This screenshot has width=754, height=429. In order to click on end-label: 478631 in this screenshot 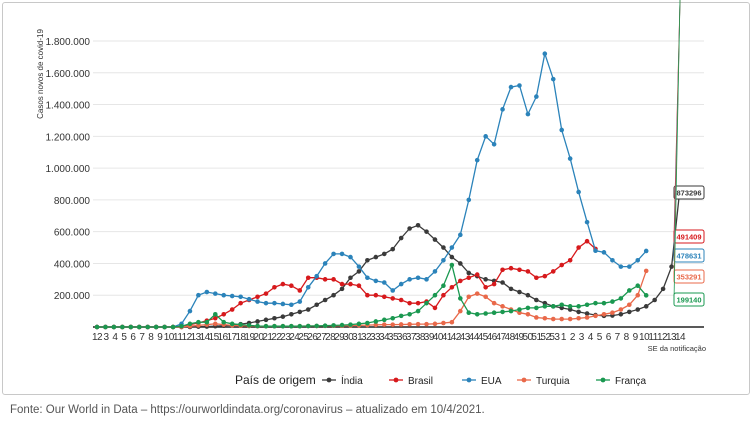, I will do `click(688, 256)`.